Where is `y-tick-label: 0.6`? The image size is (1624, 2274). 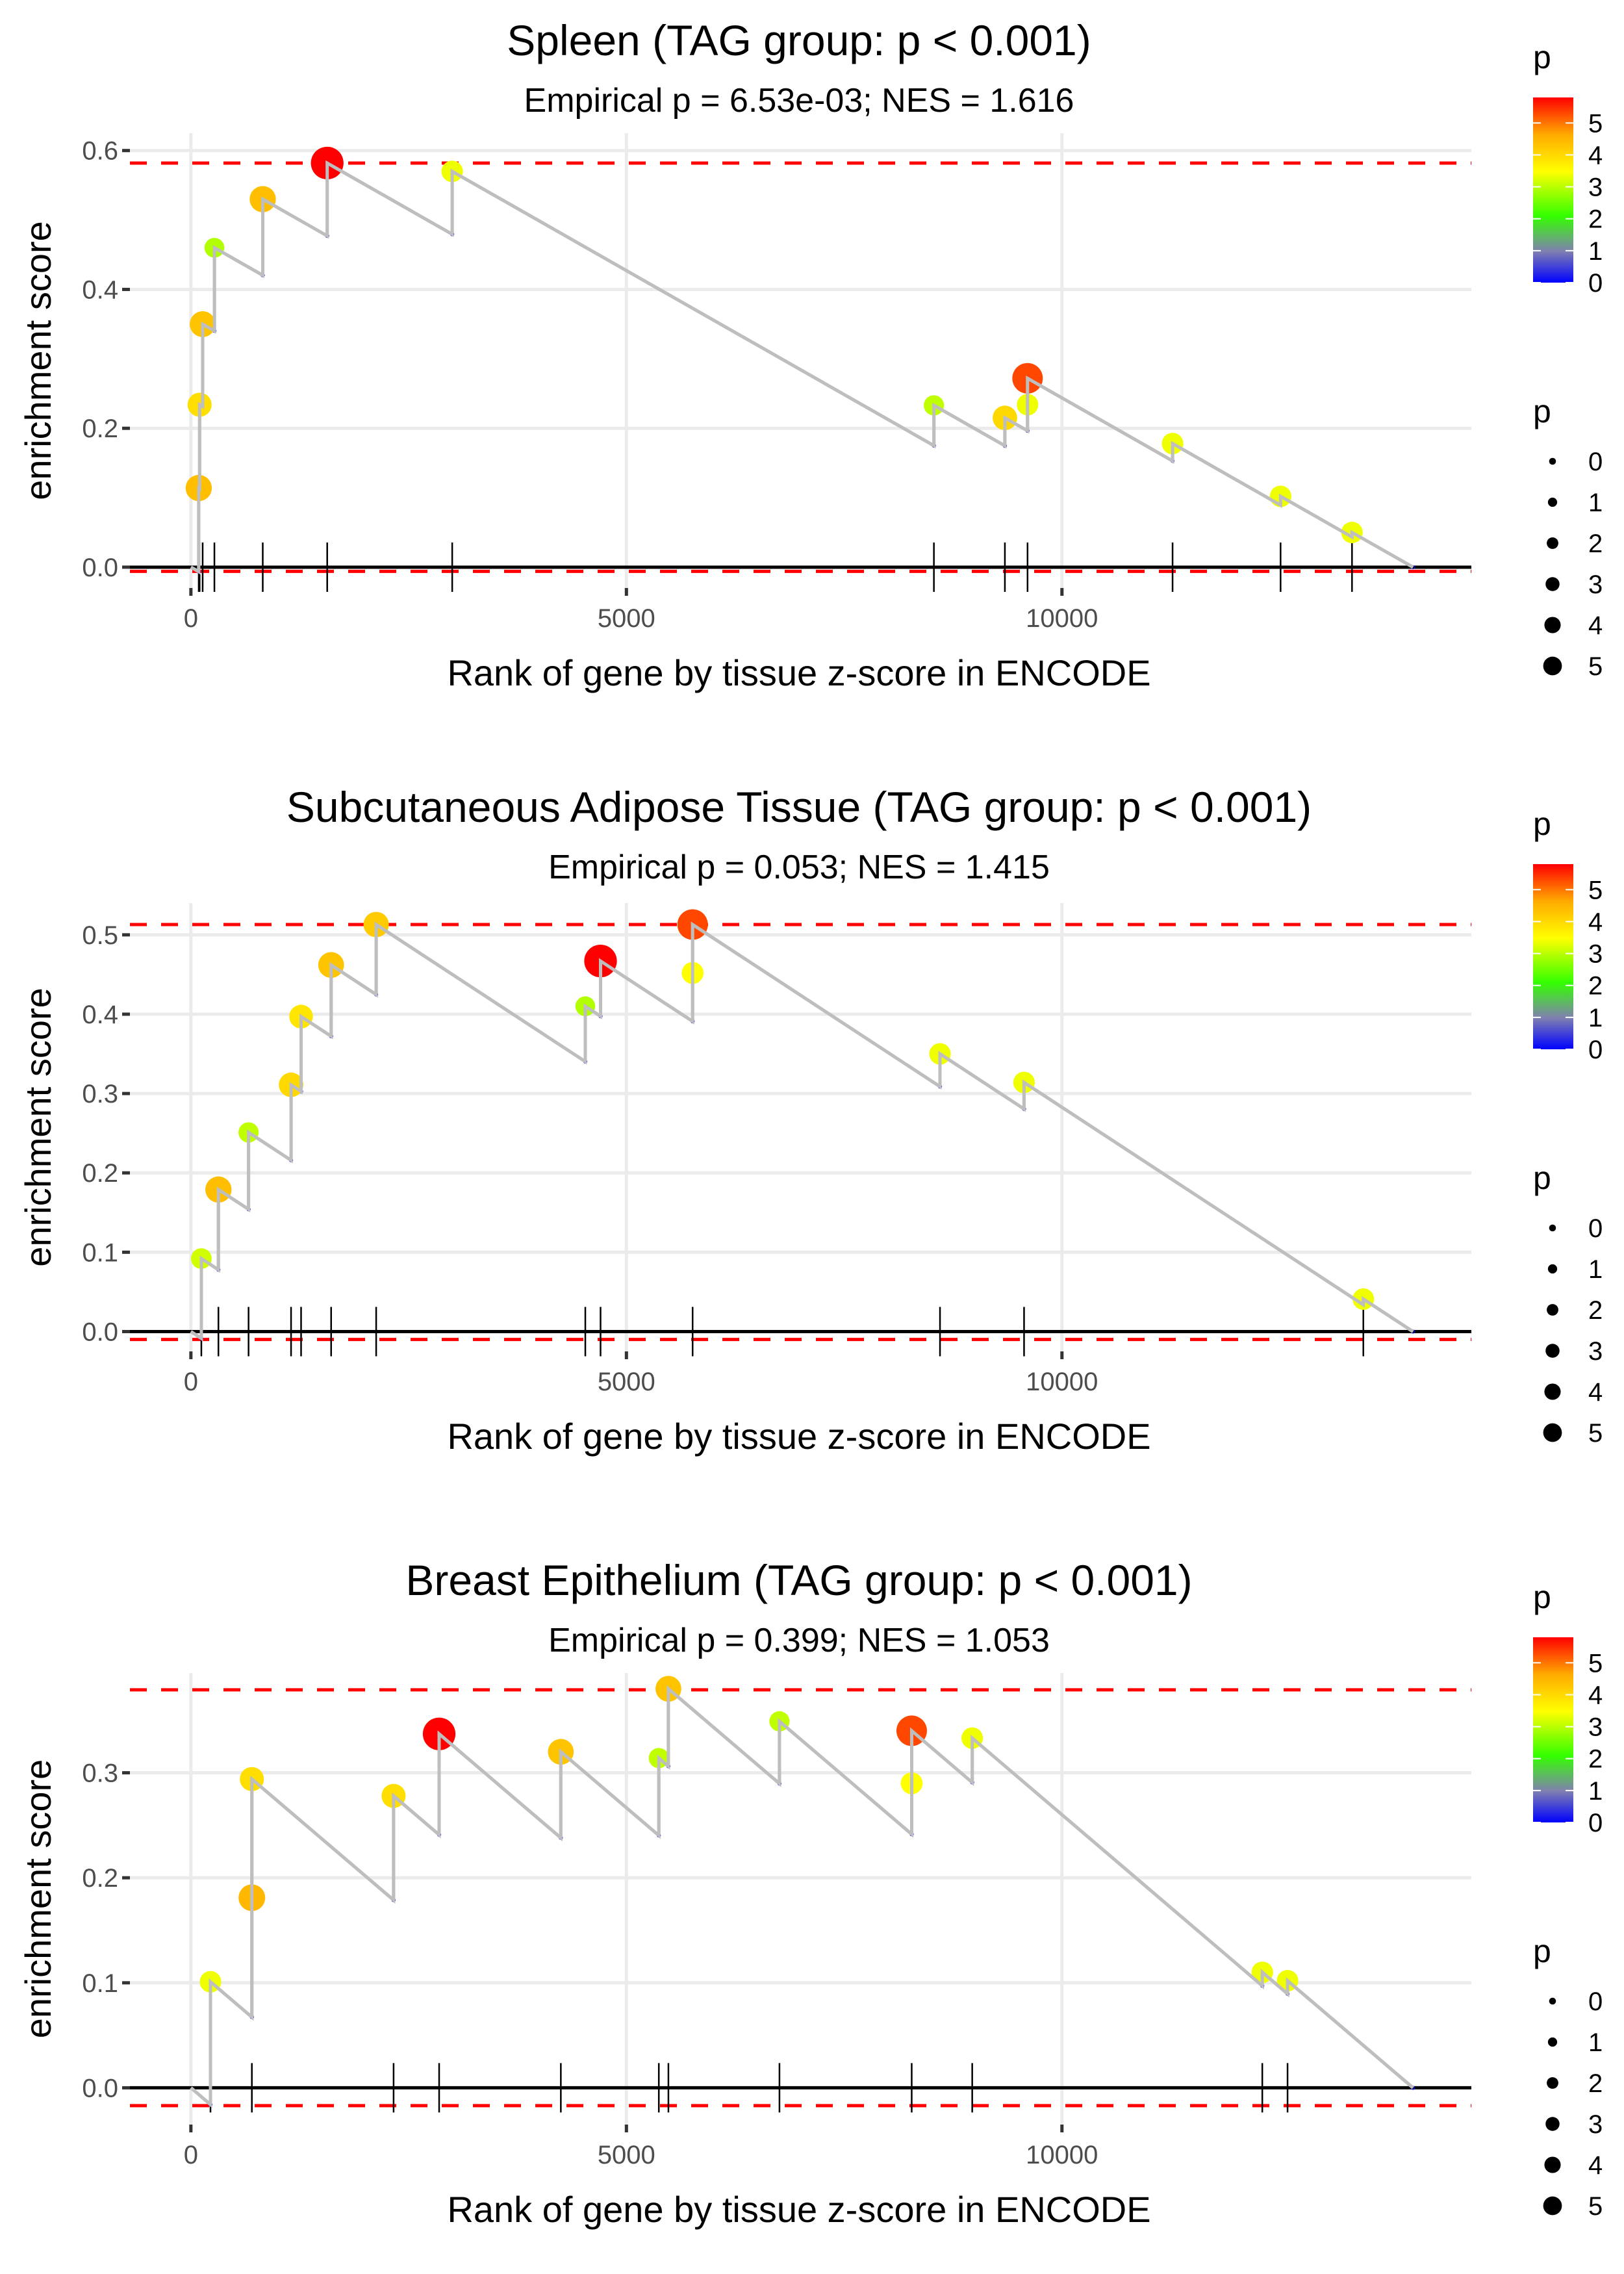
y-tick-label: 0.6 is located at coordinates (100, 151).